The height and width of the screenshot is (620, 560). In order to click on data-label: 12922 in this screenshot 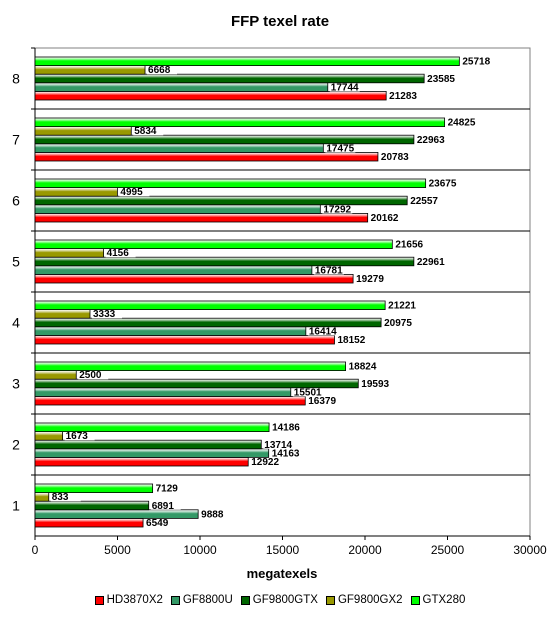, I will do `click(265, 462)`.